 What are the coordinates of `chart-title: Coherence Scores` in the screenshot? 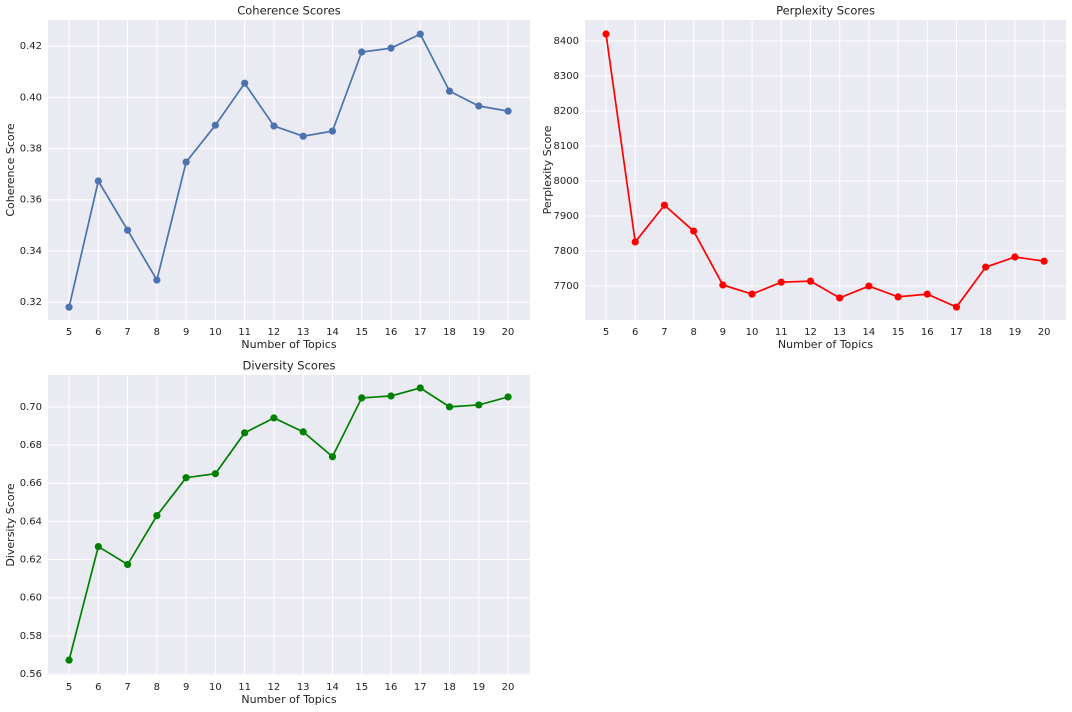 It's located at (289, 11).